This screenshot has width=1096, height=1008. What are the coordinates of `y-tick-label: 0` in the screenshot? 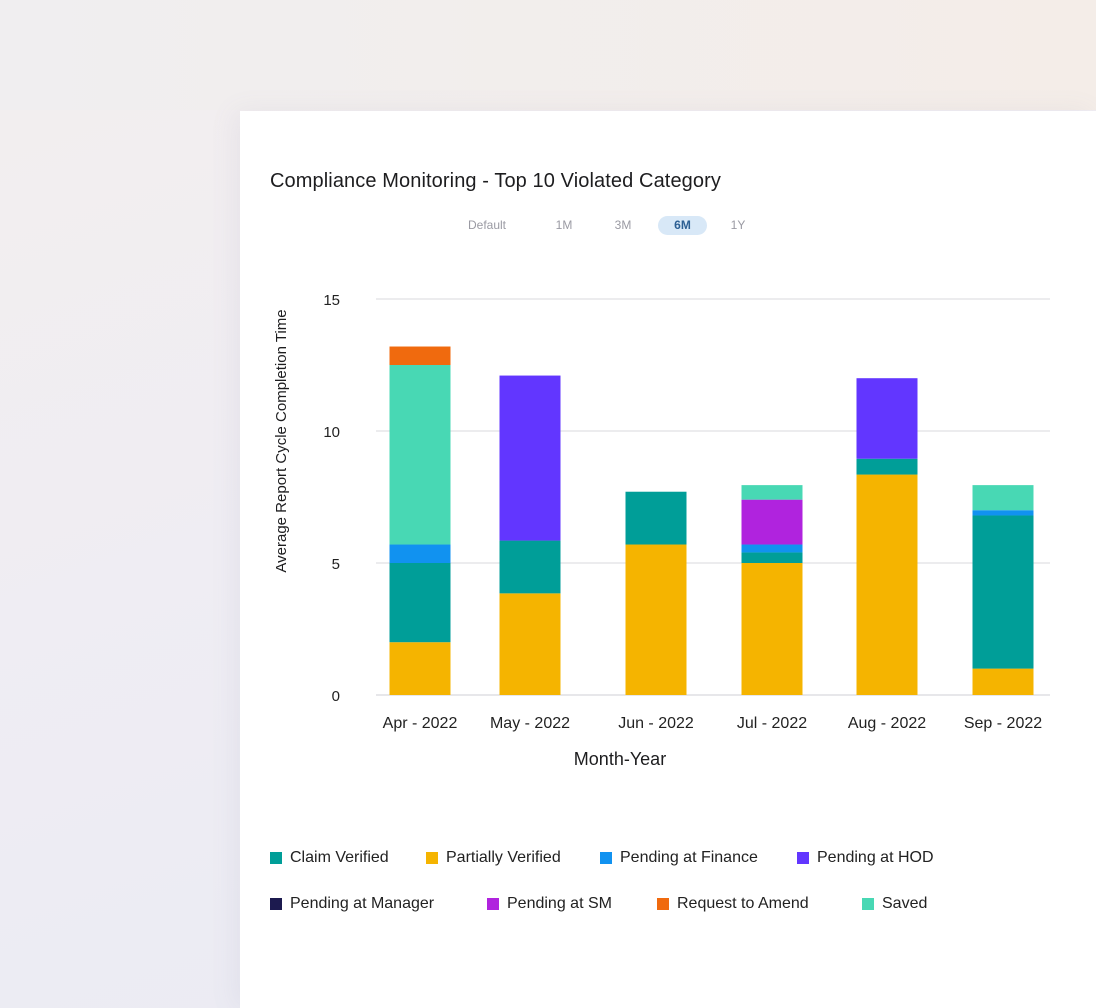 It's located at (336, 696).